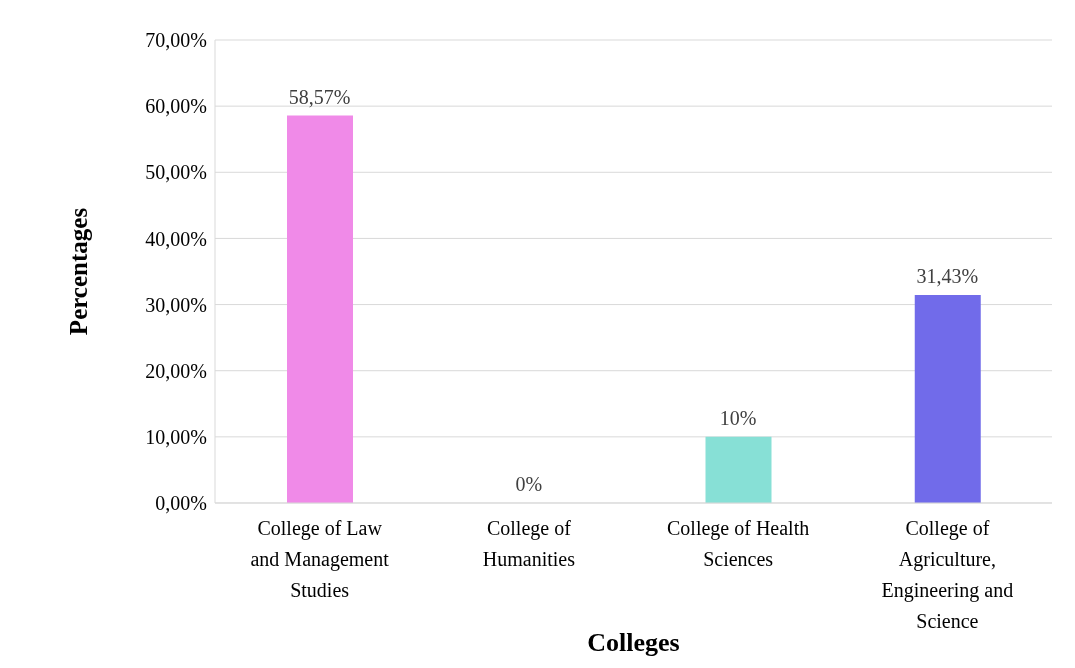  I want to click on y-tick-label: 30,00%, so click(176, 304).